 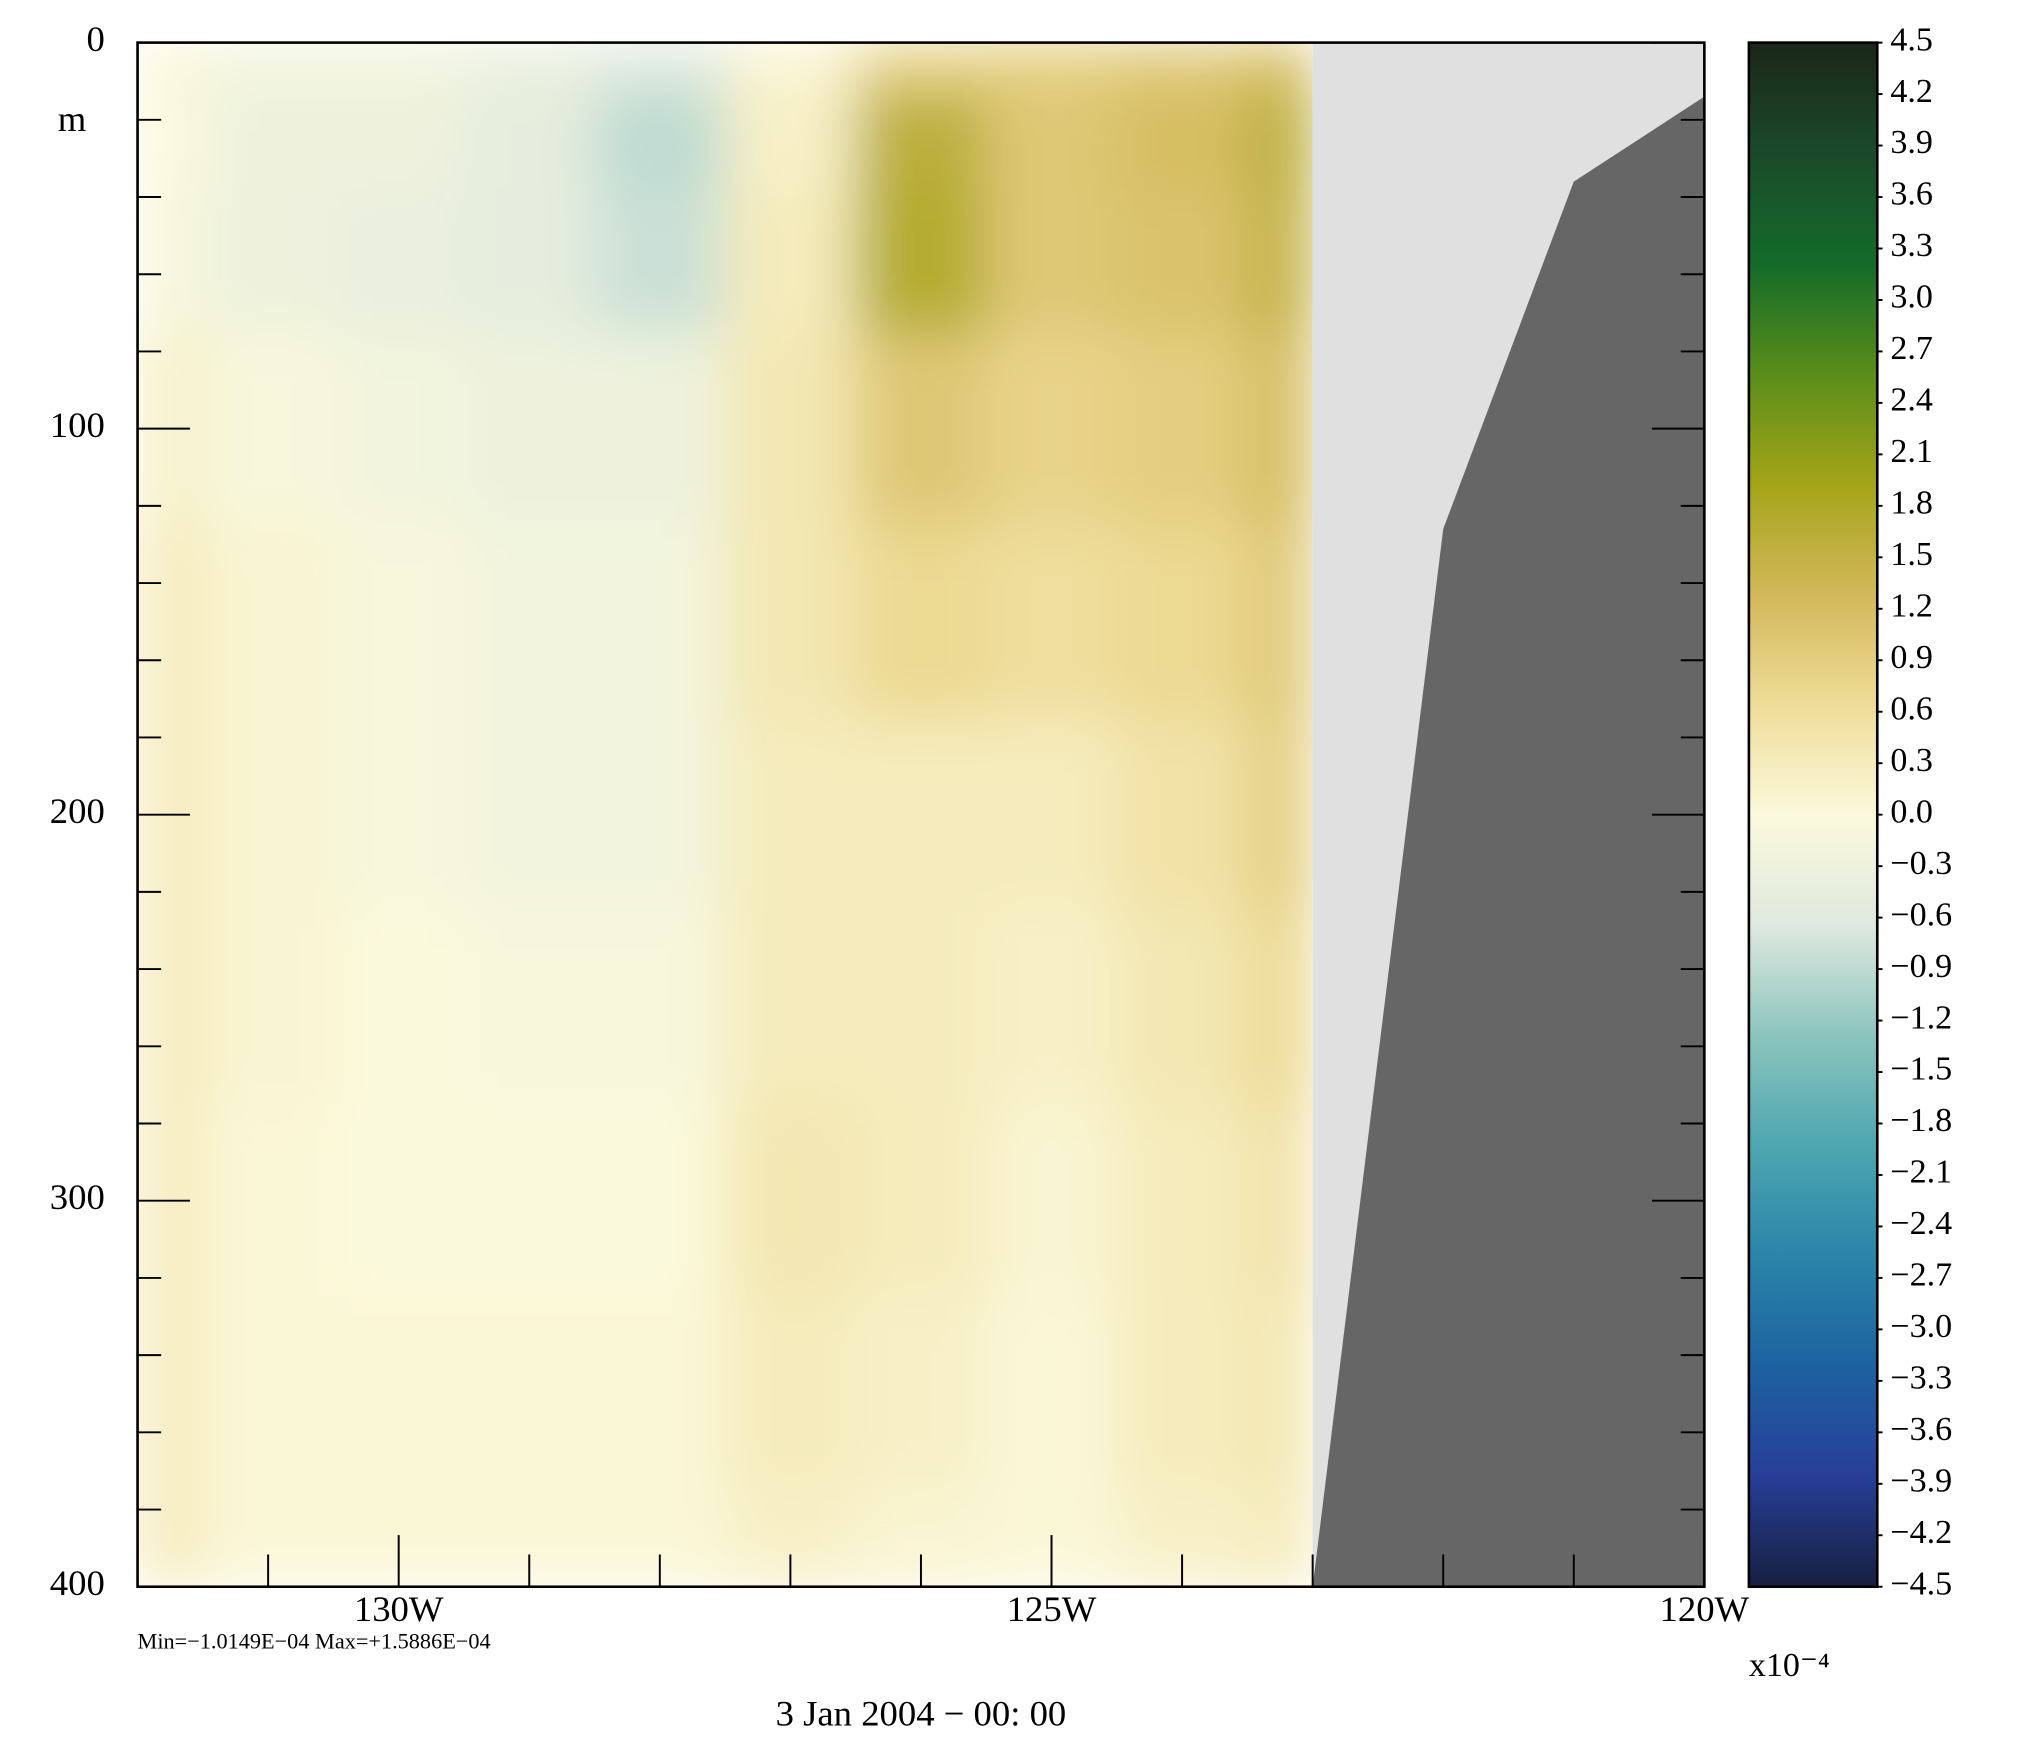 I want to click on y-tick-label: 400, so click(x=77, y=1583).